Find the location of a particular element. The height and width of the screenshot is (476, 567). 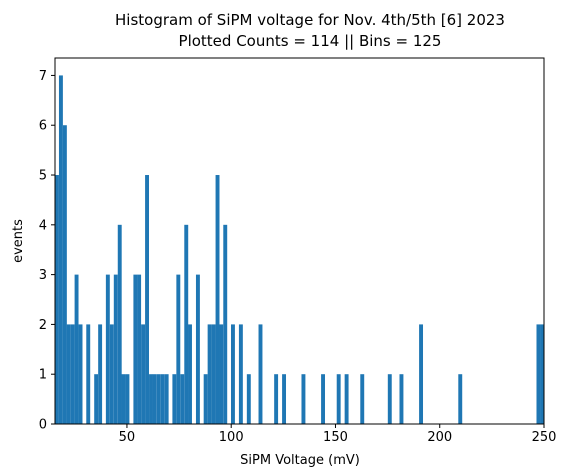

y-tick-label: 2 is located at coordinates (43, 325).